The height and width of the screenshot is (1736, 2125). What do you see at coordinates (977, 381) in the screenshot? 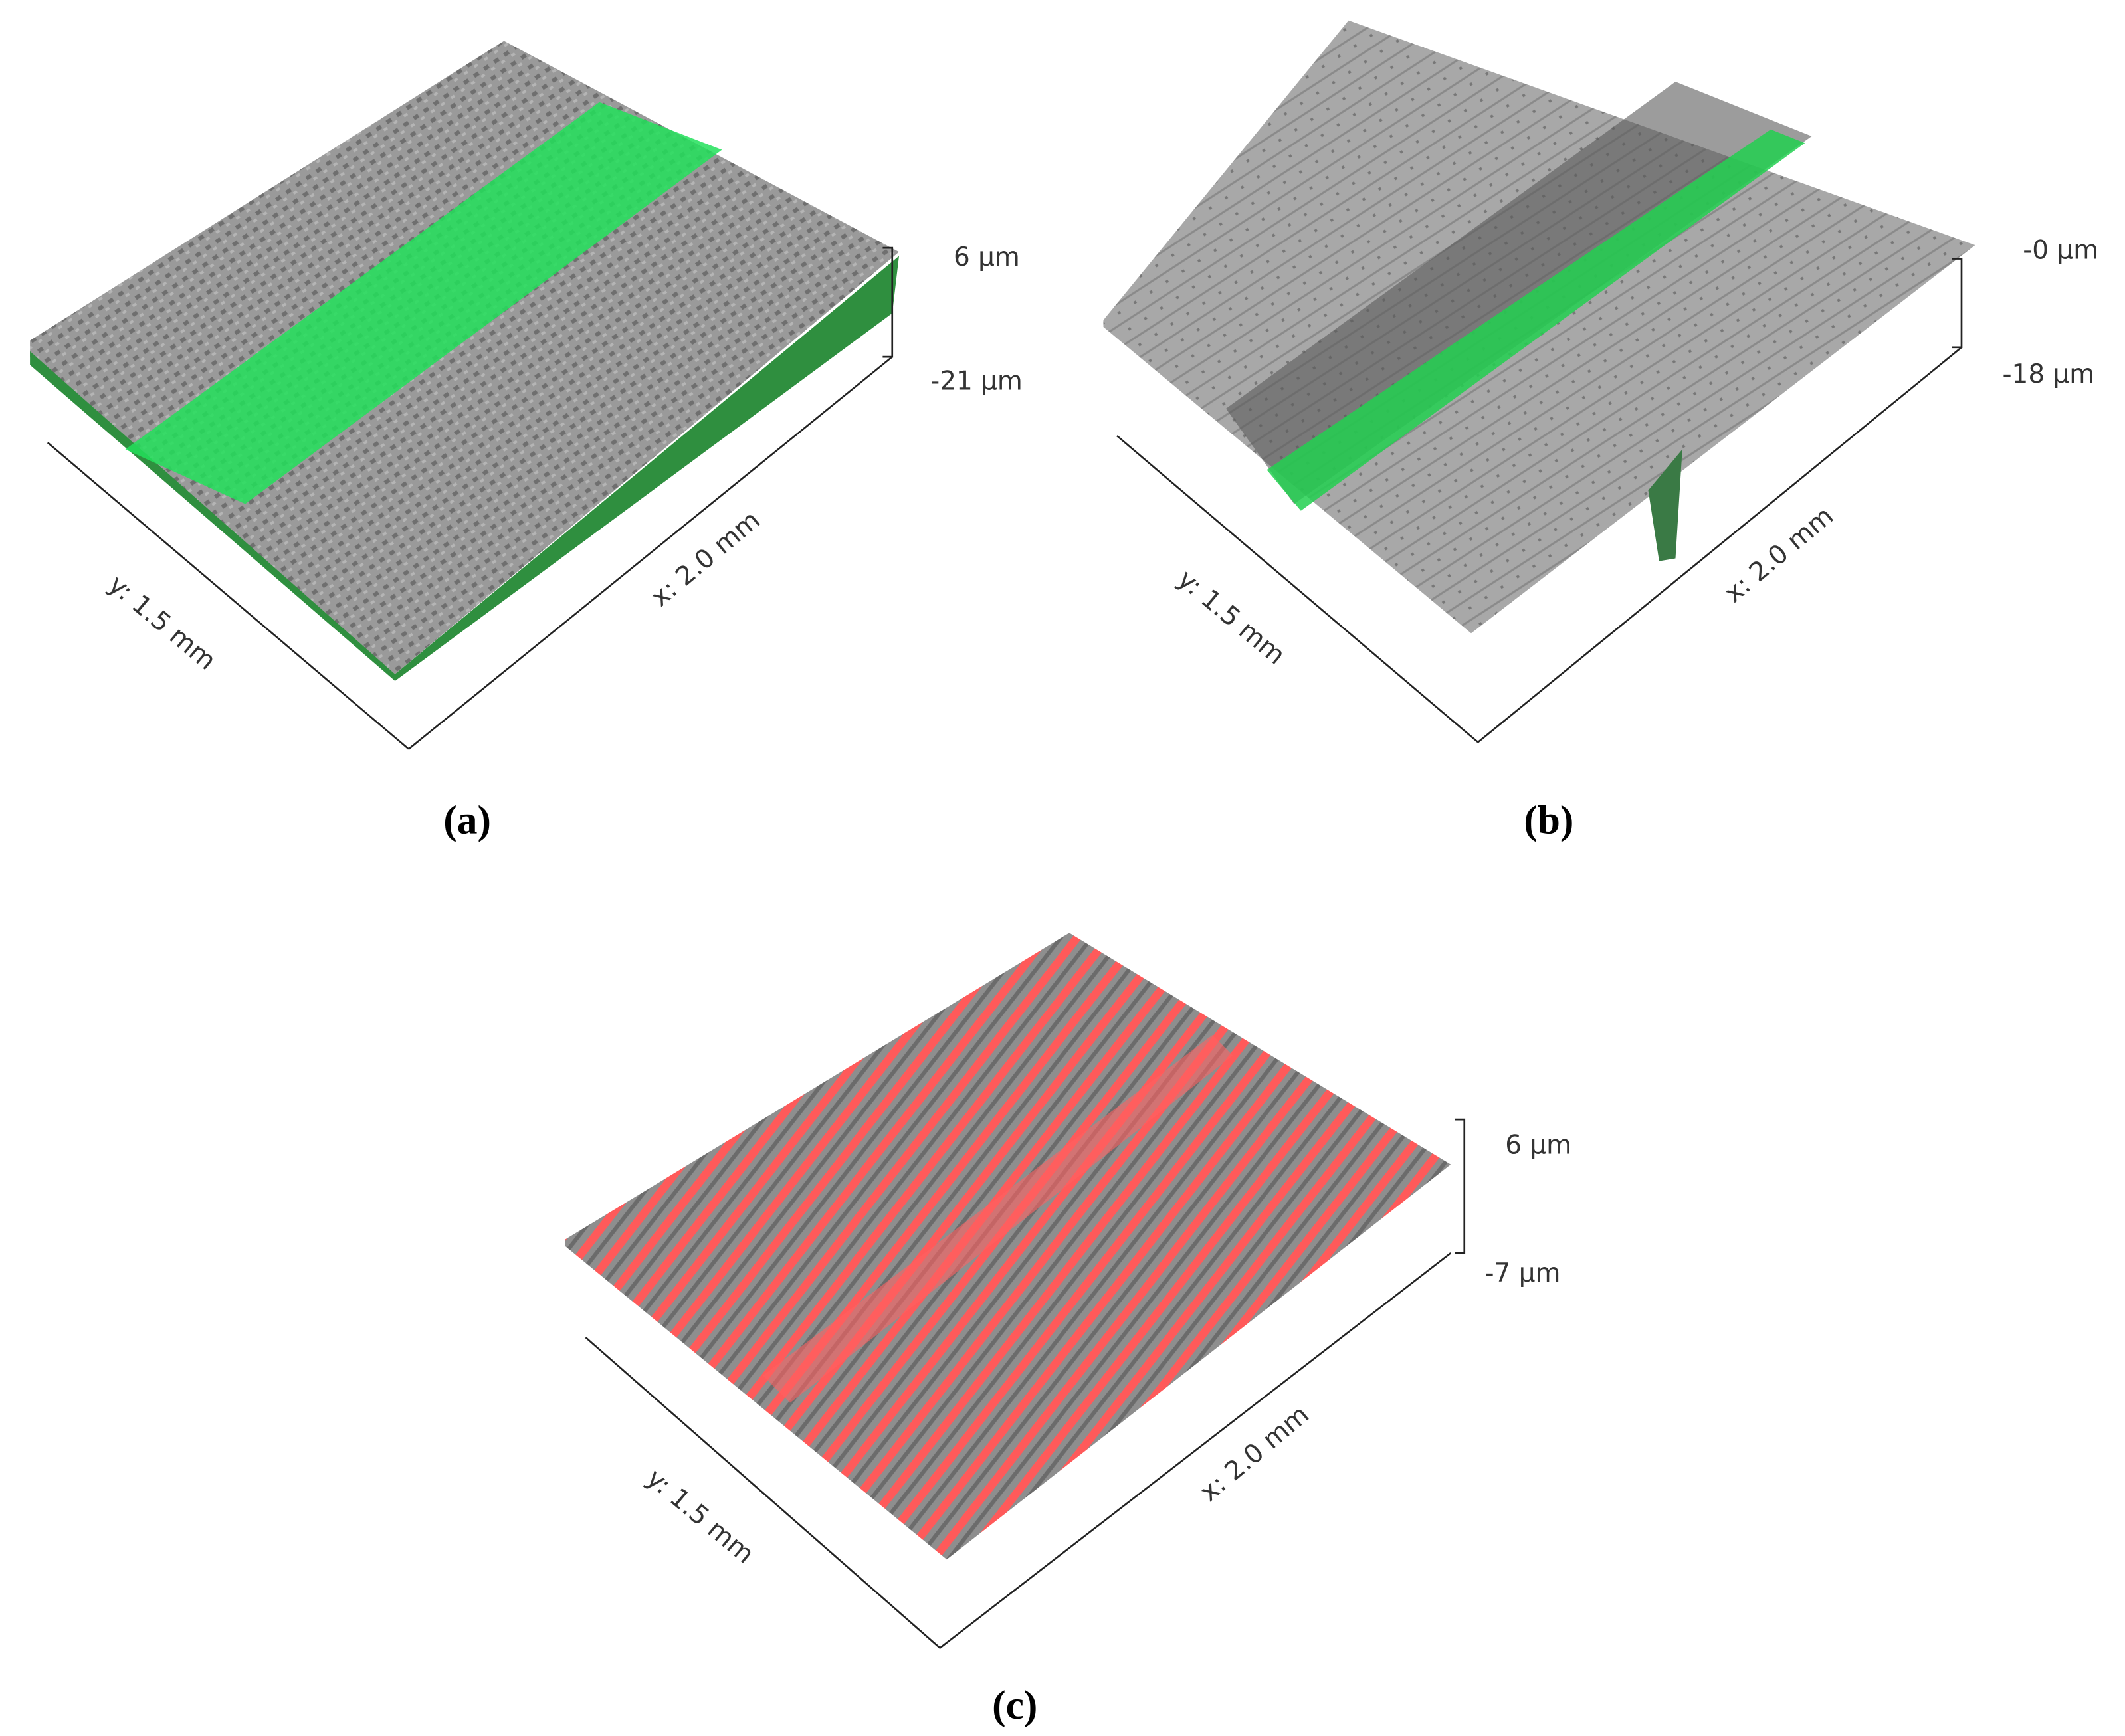
I see `z-bottom-label: -21 µm` at bounding box center [977, 381].